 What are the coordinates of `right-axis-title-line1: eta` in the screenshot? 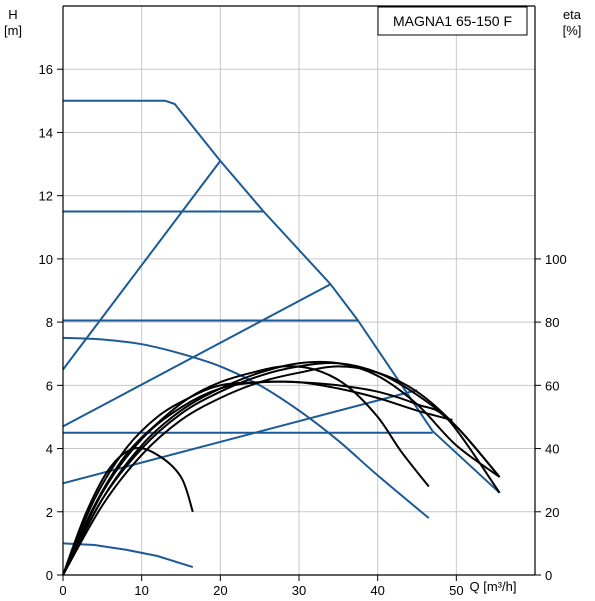 It's located at (572, 14).